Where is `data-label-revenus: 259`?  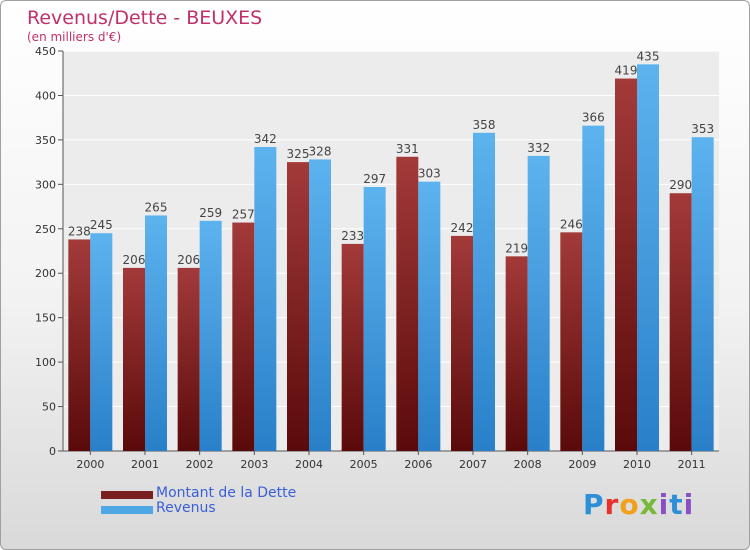
data-label-revenus: 259 is located at coordinates (210, 213).